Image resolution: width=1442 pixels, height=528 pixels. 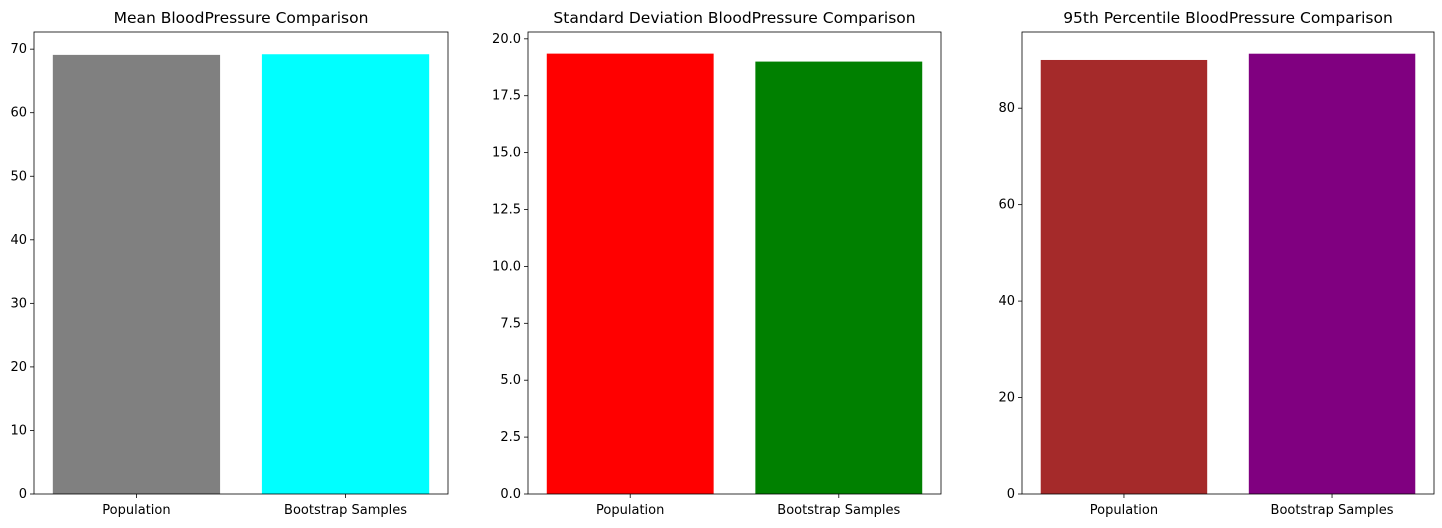 What do you see at coordinates (1006, 108) in the screenshot?
I see `y-tick-label: 80` at bounding box center [1006, 108].